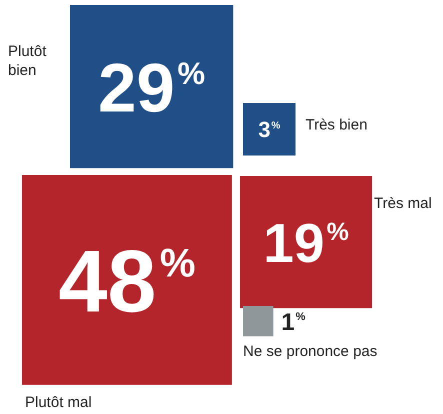  I want to click on data-label: 3%, so click(269, 129).